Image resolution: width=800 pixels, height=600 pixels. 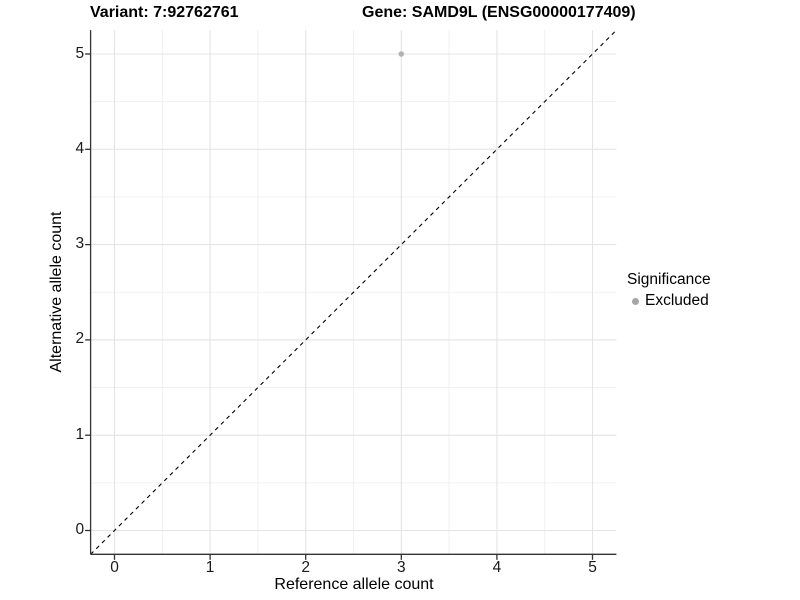 What do you see at coordinates (80, 434) in the screenshot?
I see `y-tick-label: 1` at bounding box center [80, 434].